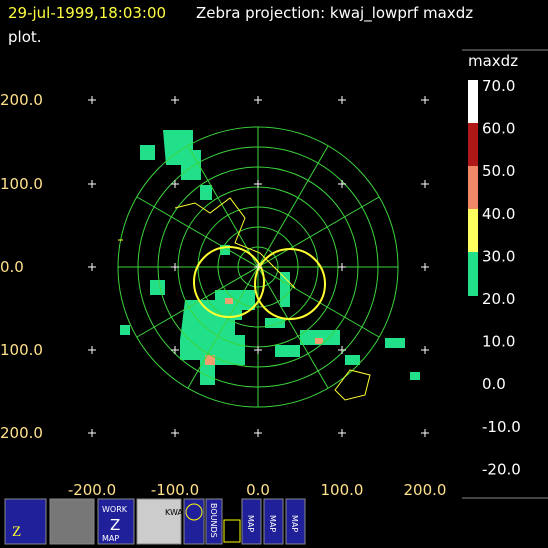 Image resolution: width=548 pixels, height=548 pixels. I want to click on strong-echoes, so click(264, 331).